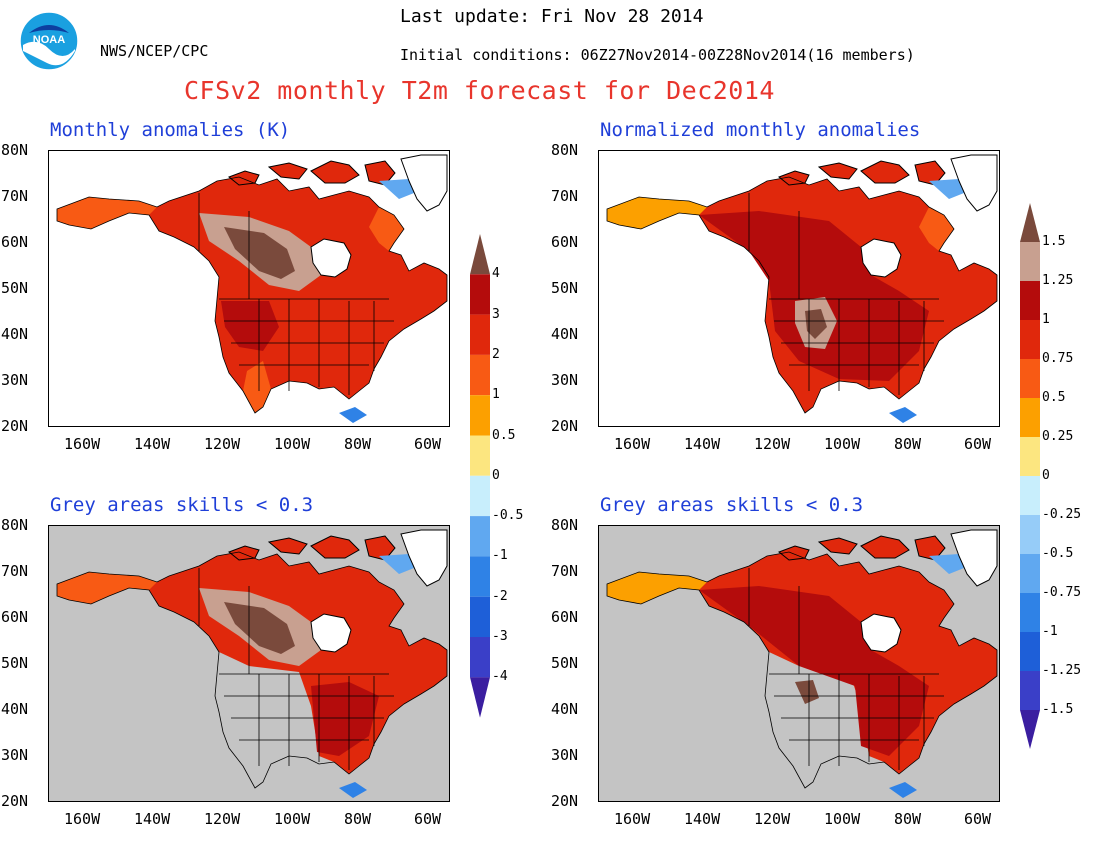 This screenshot has width=1100, height=850. I want to click on colorbar-bottom-arrow, so click(1030, 729).